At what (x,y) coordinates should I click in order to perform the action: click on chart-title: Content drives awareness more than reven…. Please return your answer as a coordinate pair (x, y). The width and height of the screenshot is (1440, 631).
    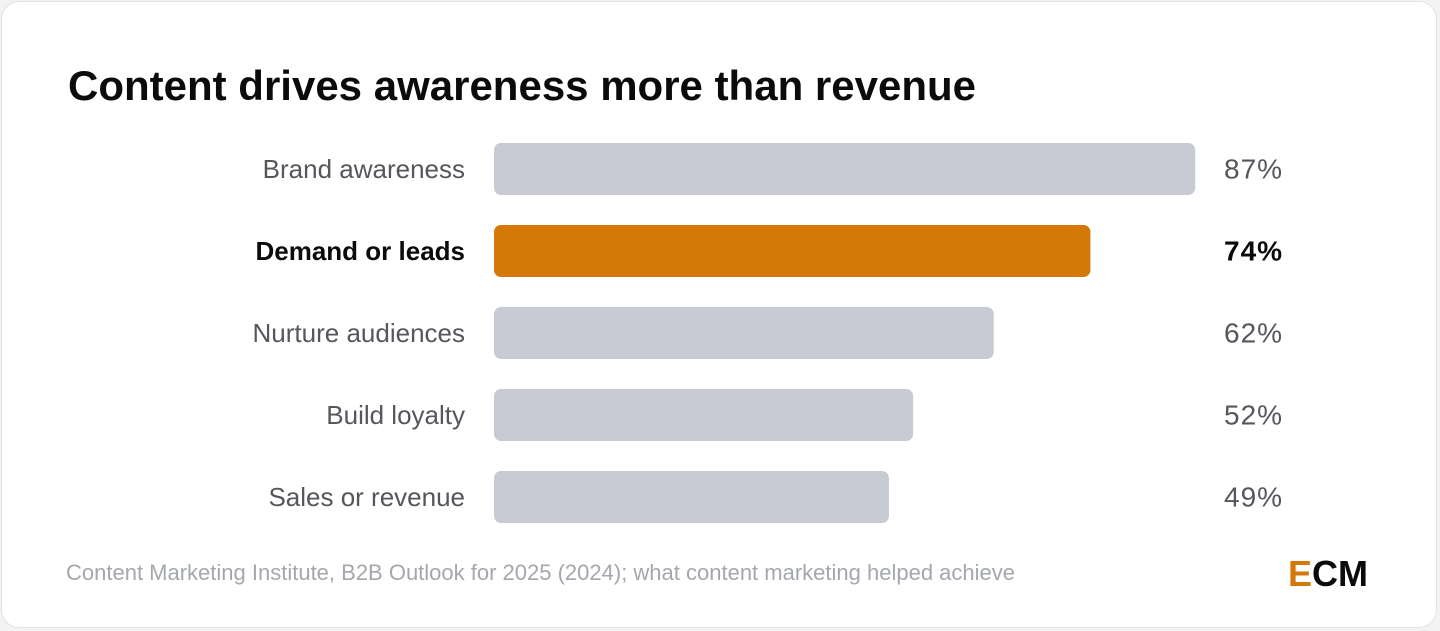
    Looking at the image, I should click on (522, 85).